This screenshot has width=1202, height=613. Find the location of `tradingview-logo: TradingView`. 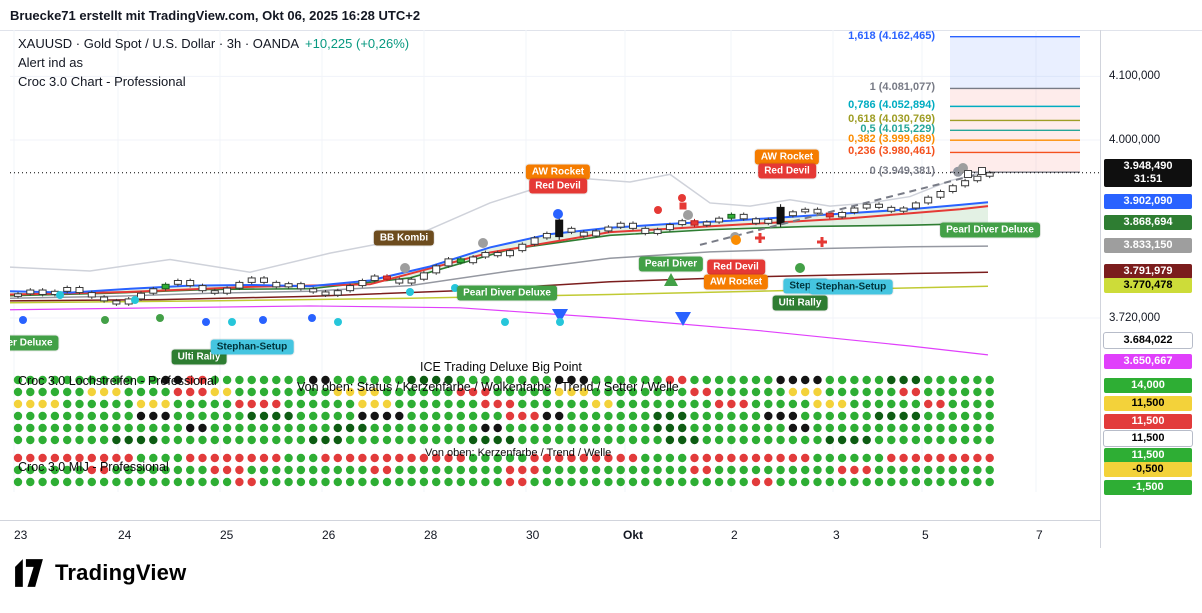

tradingview-logo: TradingView is located at coordinates (99, 573).